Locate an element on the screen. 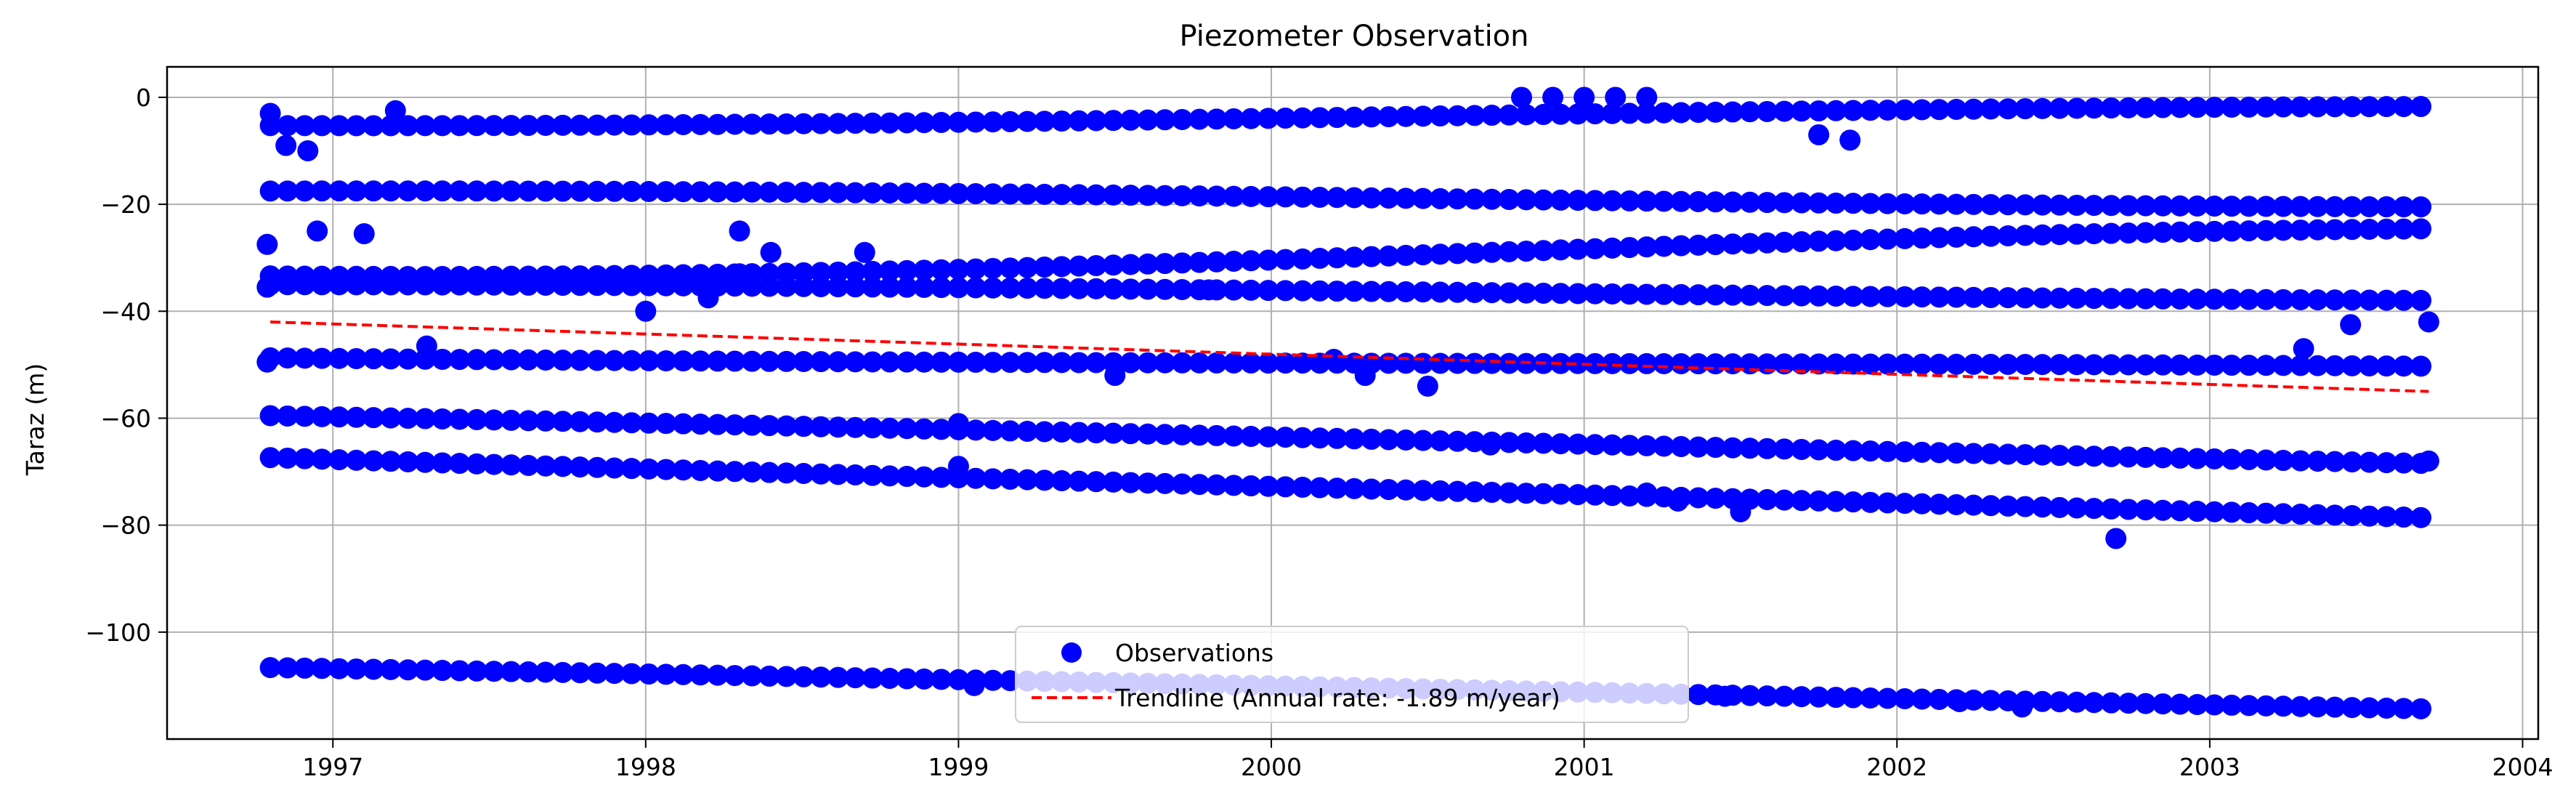 The width and height of the screenshot is (2576, 811). y-tick-label: −60 is located at coordinates (125, 418).